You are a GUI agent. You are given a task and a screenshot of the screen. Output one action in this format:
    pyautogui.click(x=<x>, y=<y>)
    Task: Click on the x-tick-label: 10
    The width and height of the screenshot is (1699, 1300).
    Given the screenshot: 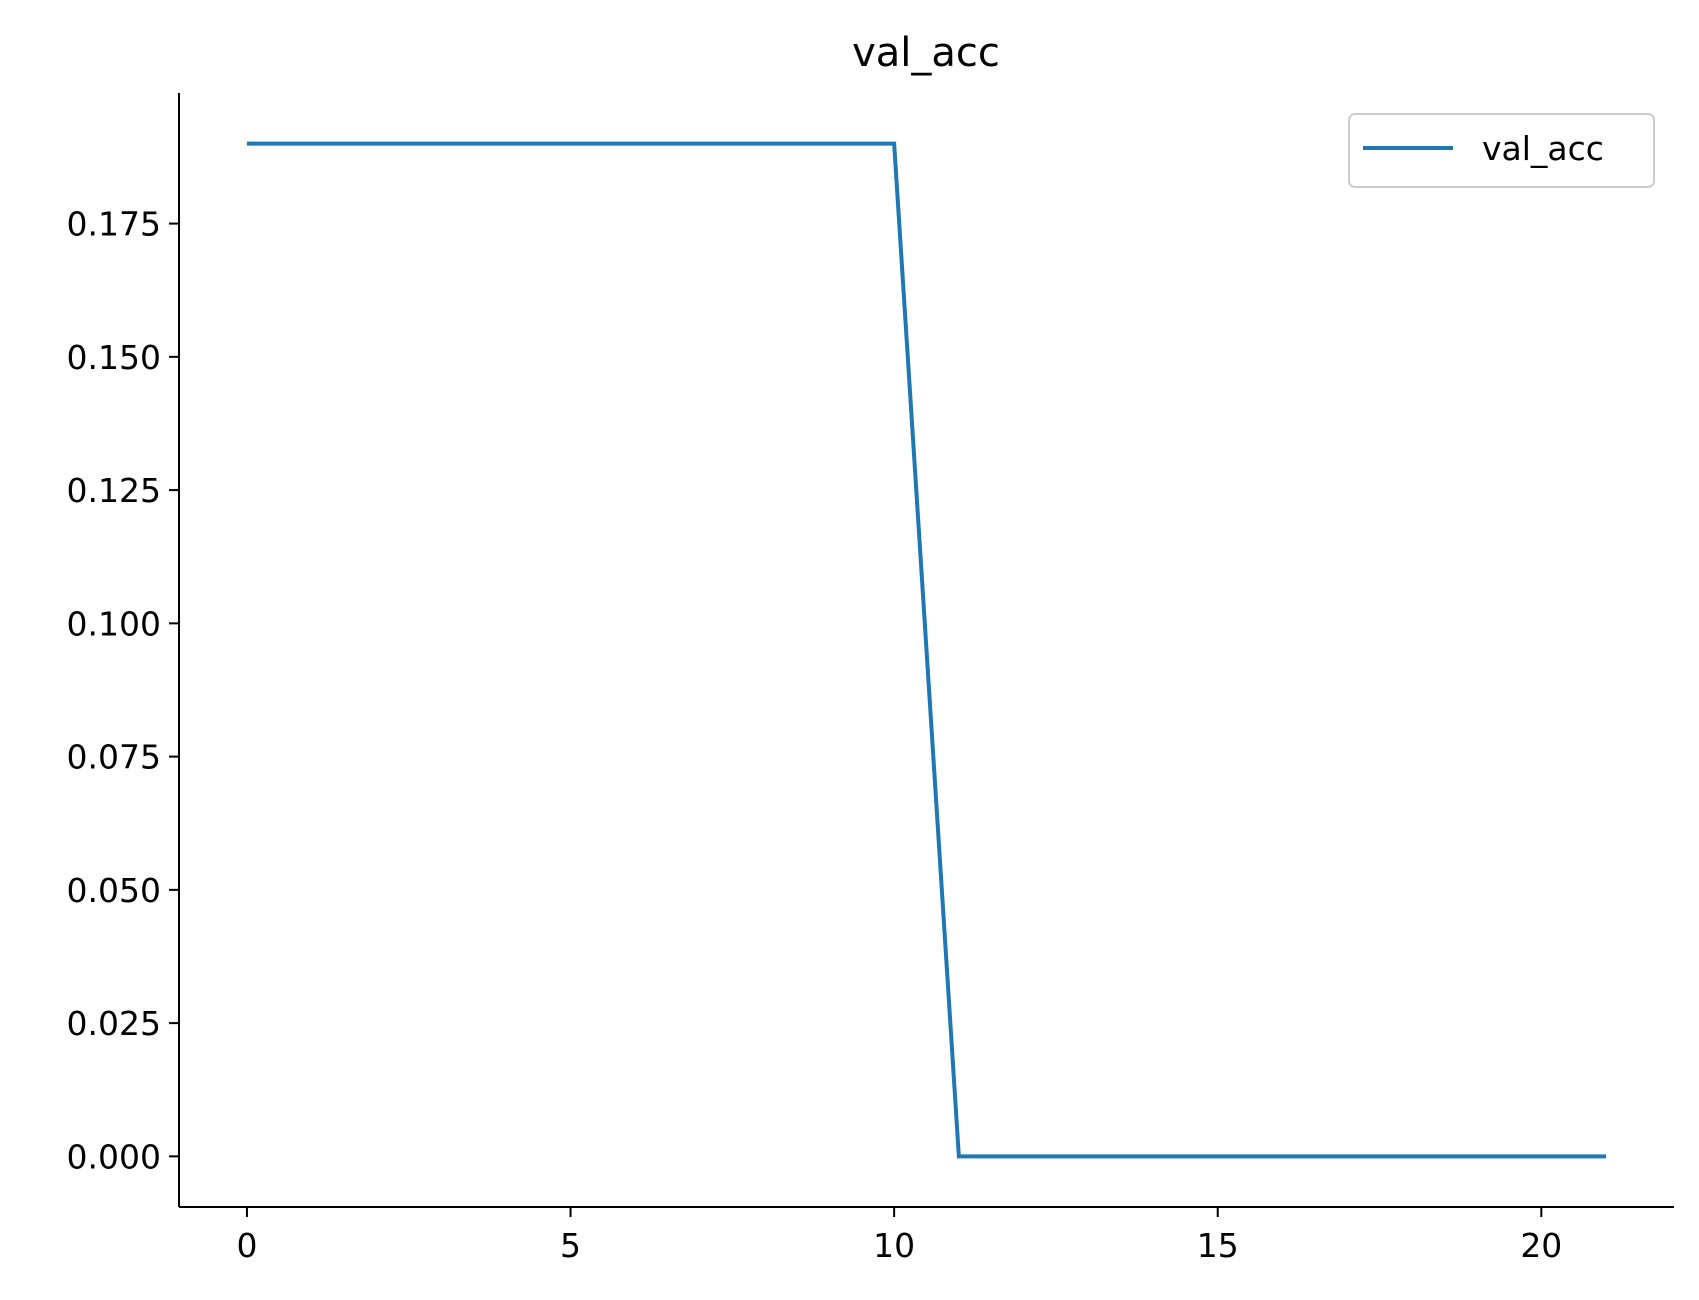 What is the action you would take?
    pyautogui.click(x=894, y=1245)
    